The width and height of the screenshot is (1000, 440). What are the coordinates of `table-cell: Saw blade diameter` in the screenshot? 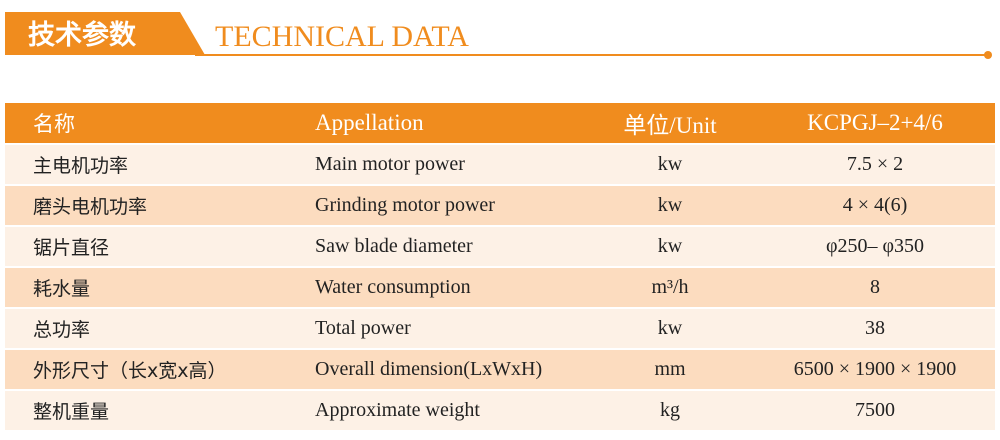 It's located at (394, 246).